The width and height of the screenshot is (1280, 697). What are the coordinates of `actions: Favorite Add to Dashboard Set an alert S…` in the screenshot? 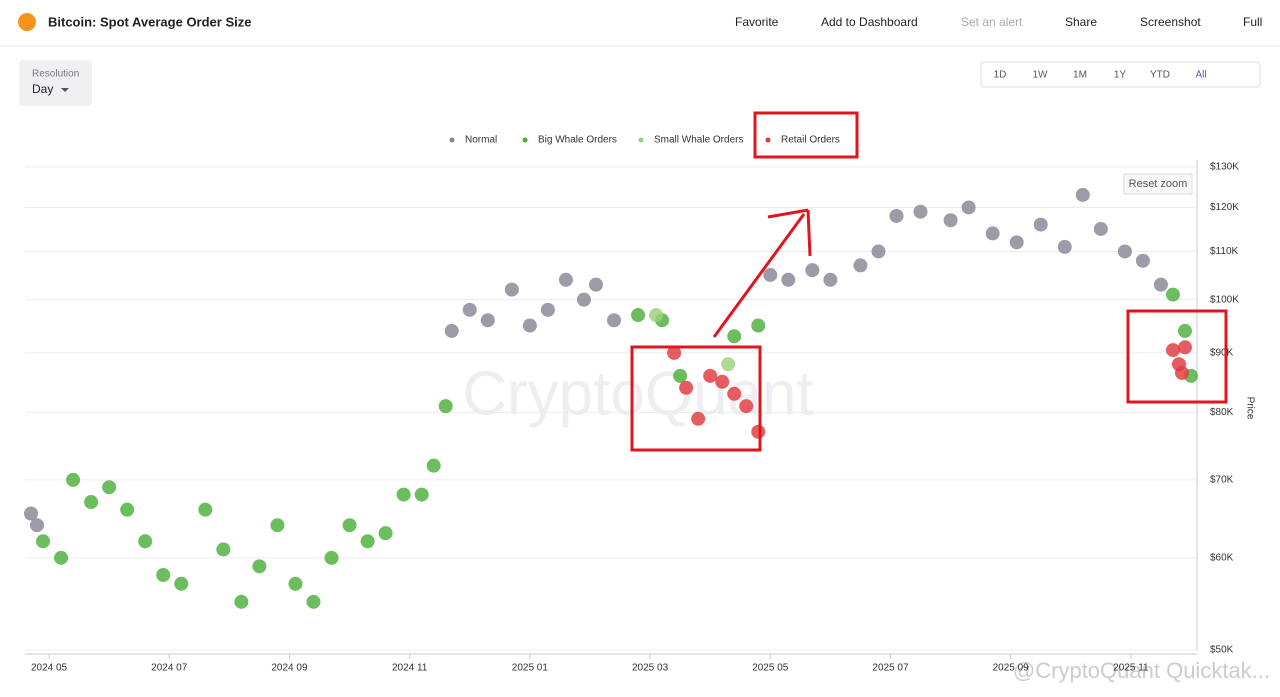 It's located at (998, 22).